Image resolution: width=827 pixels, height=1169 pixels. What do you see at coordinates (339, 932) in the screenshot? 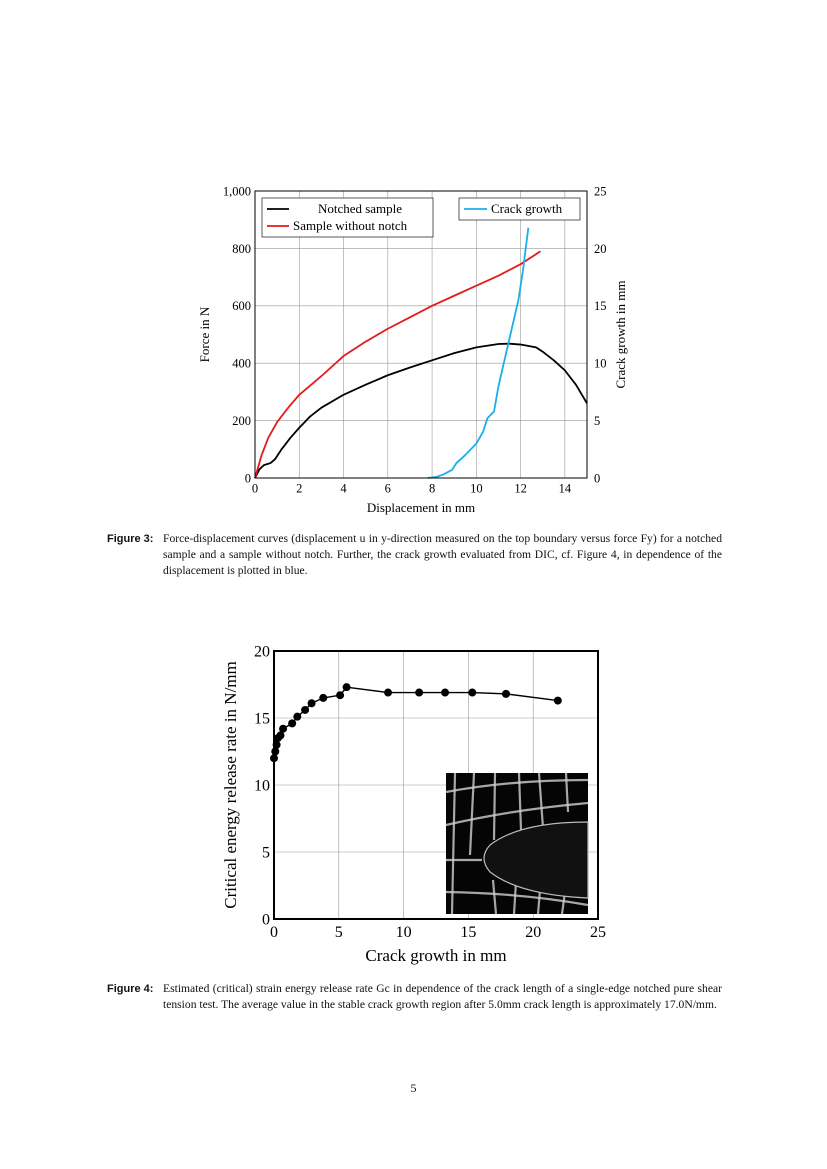
I see `x-tick-label: 5` at bounding box center [339, 932].